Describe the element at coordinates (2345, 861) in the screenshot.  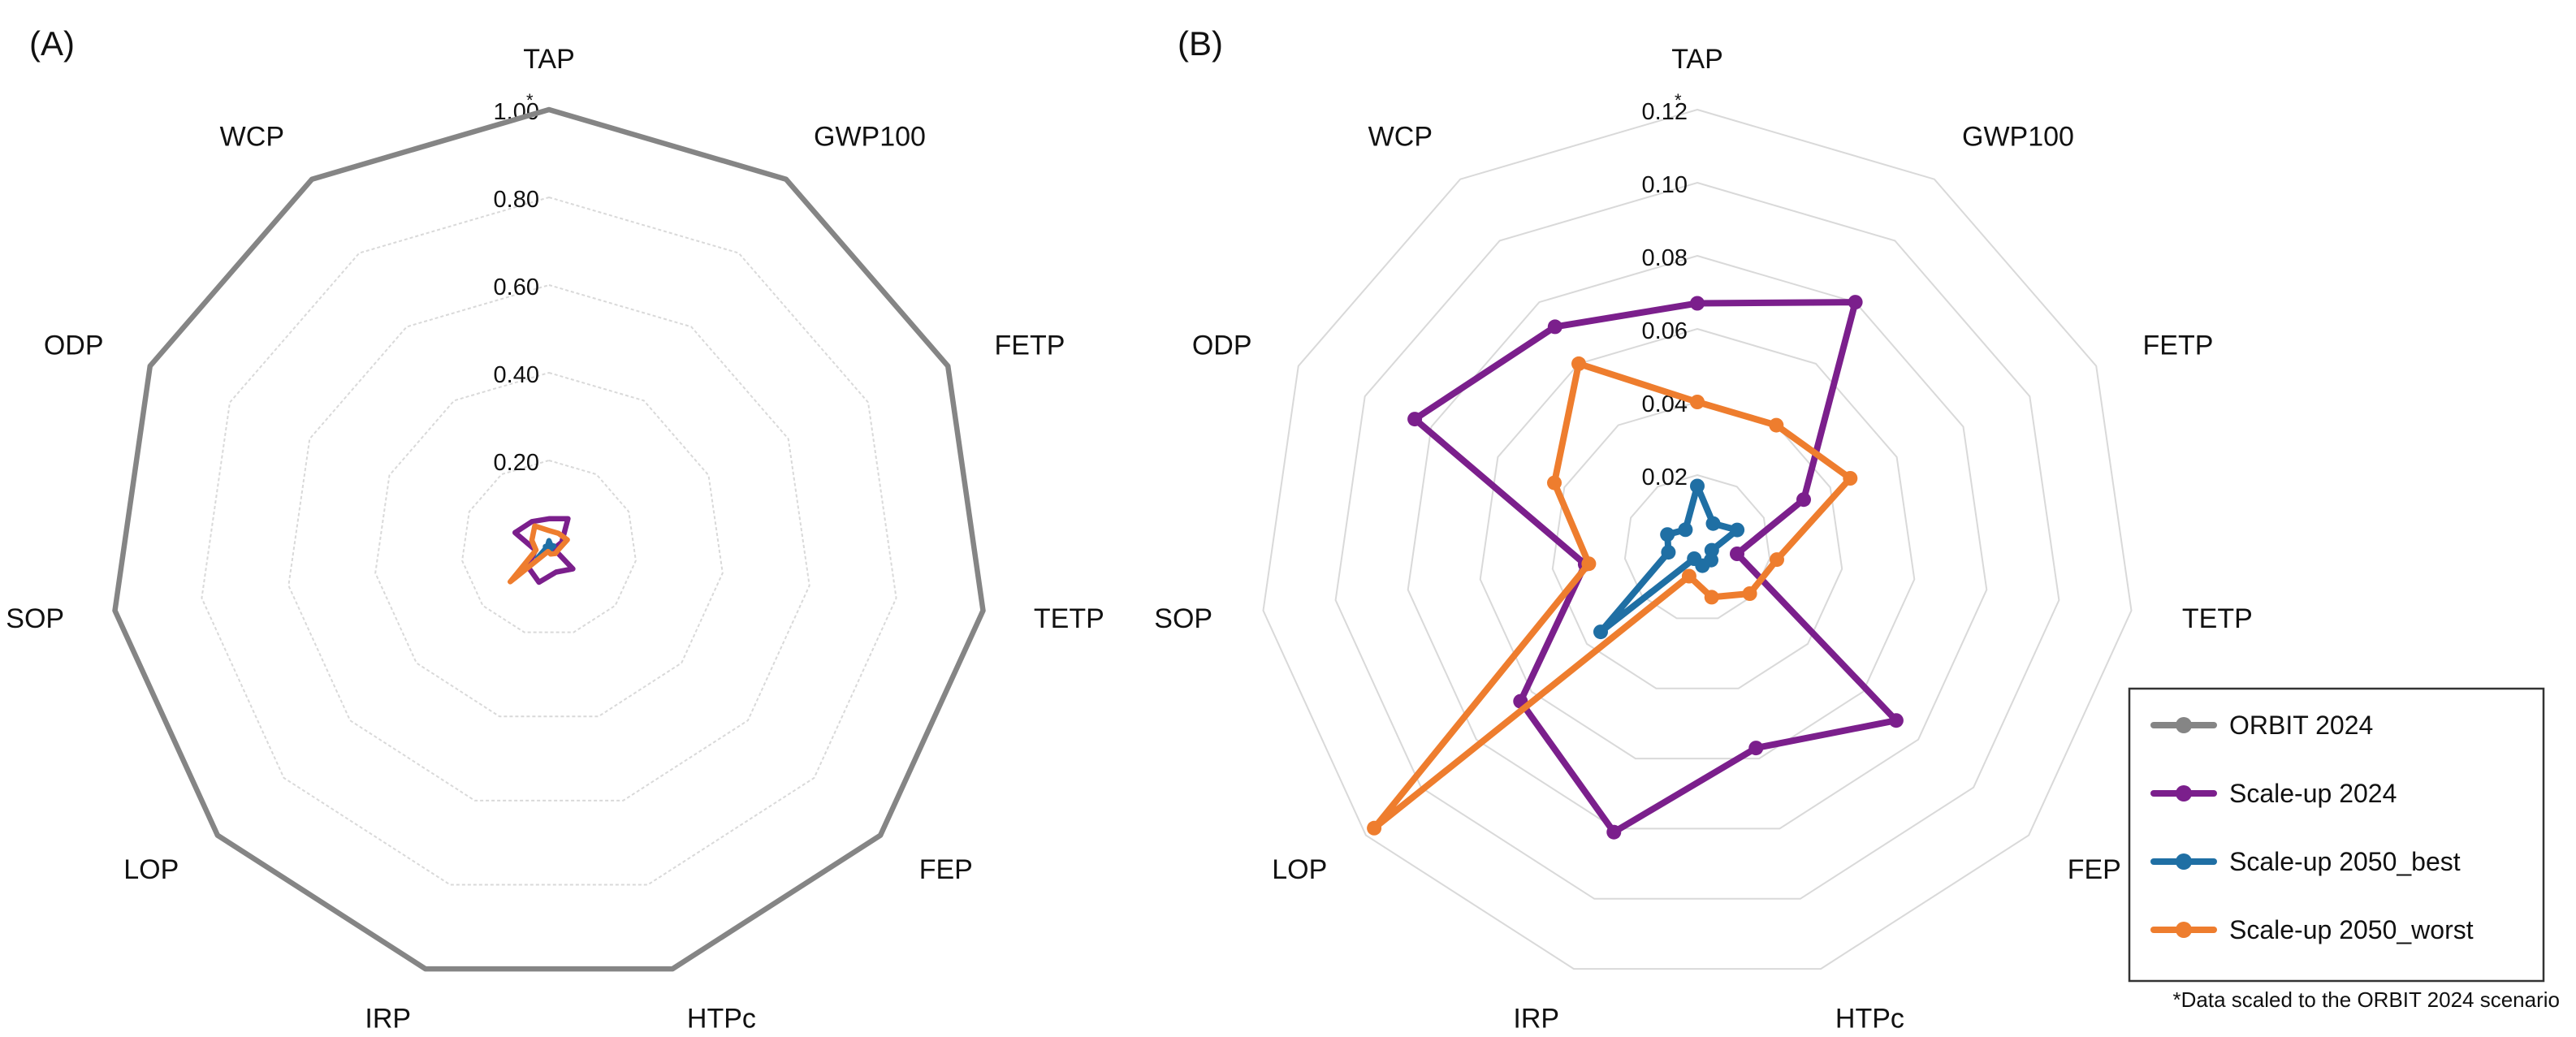
I see `legend-label: Scale-up 2050_best` at that location.